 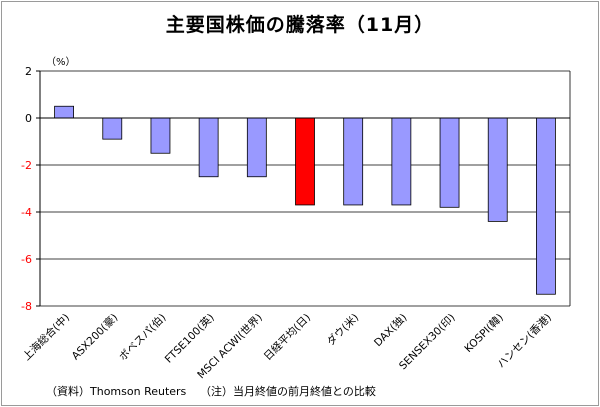 I want to click on category-label-6: ダウ(米), so click(x=342, y=329).